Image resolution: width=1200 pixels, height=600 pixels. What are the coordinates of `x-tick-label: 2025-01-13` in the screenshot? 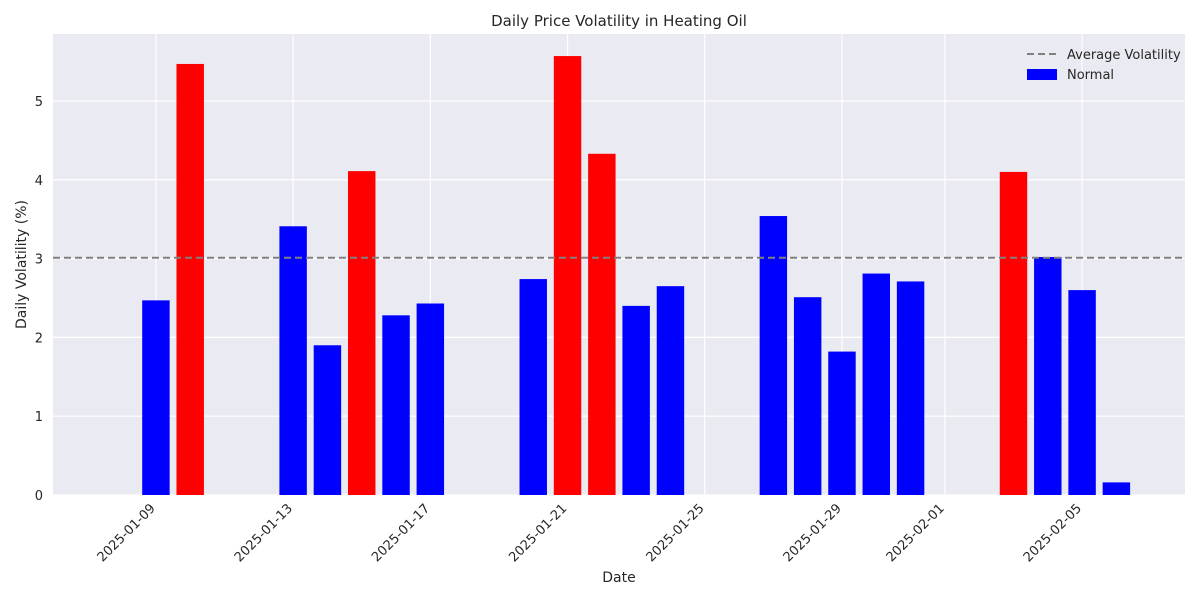 It's located at (264, 533).